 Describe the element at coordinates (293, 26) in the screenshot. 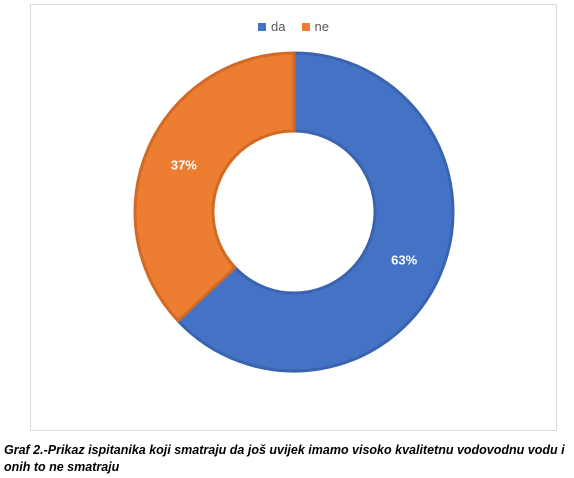

I see `chart-legend: da ne` at that location.